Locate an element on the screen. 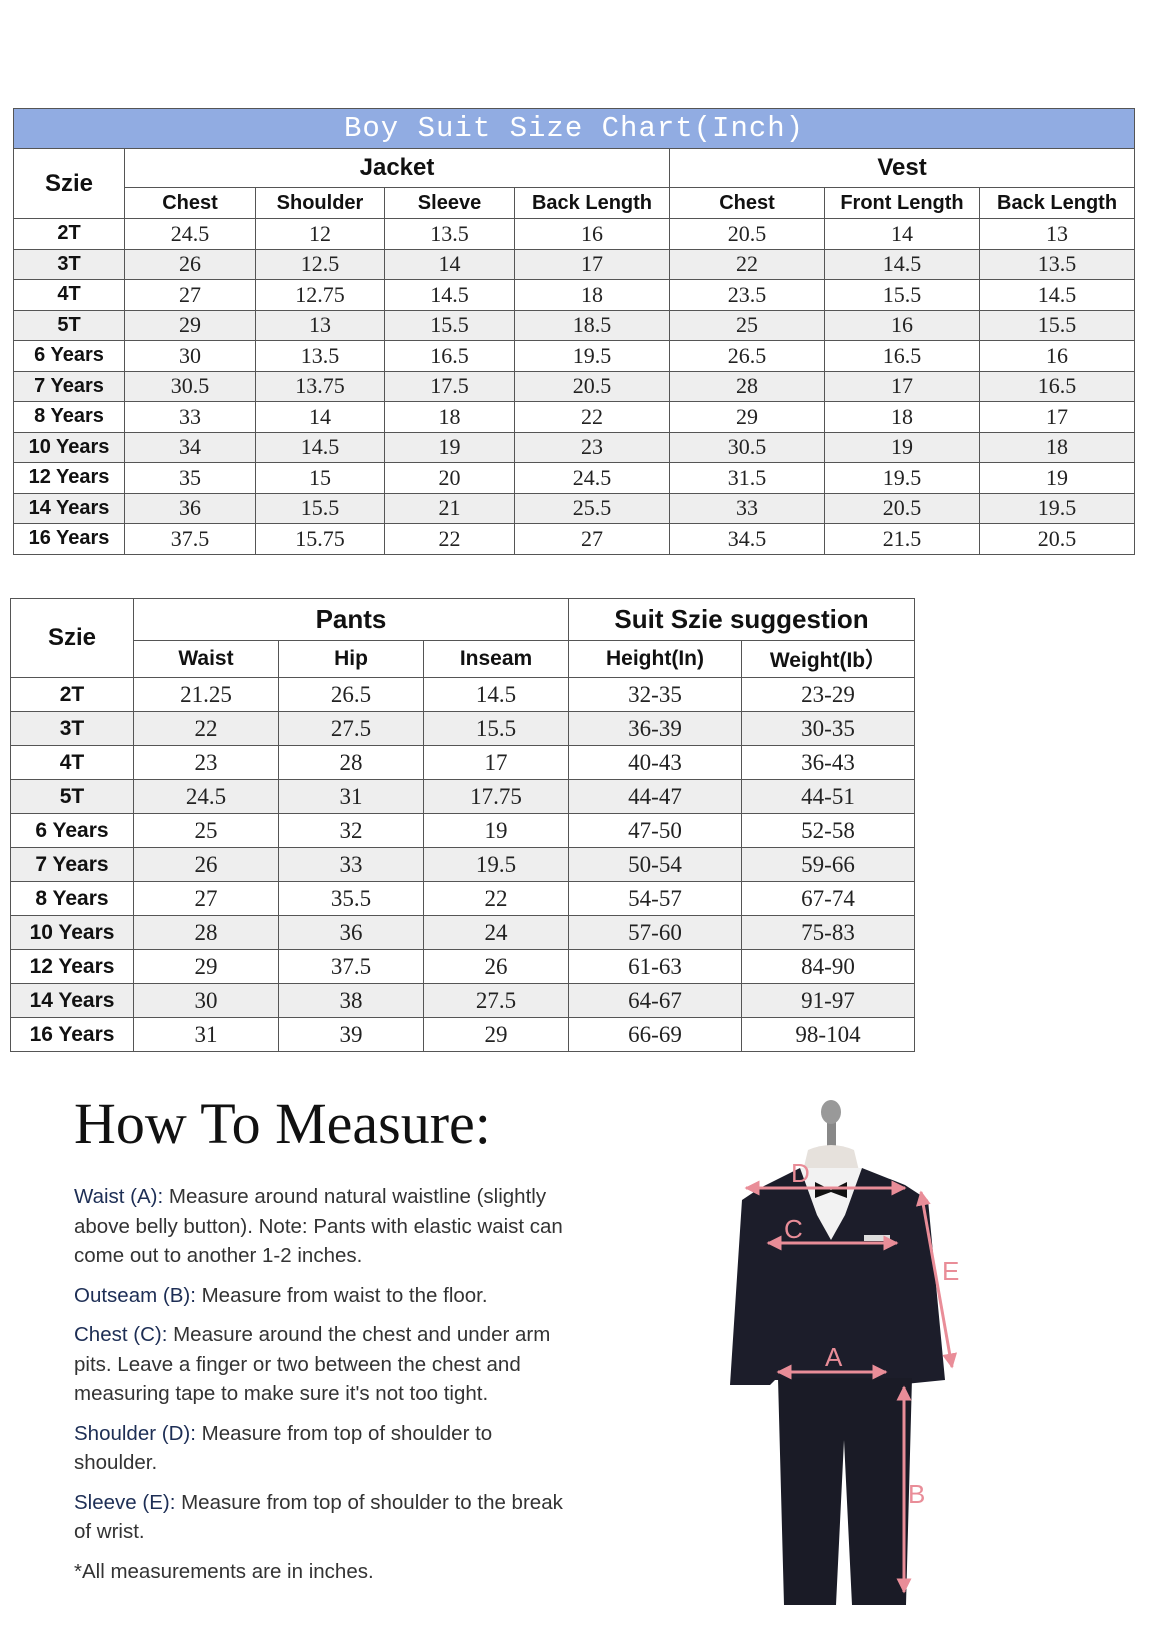  size-header: Szie is located at coordinates (69, 183).